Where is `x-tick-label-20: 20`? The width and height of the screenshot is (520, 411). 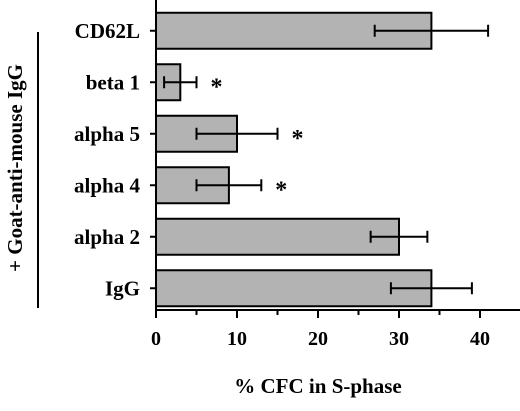
x-tick-label-20: 20 is located at coordinates (318, 339).